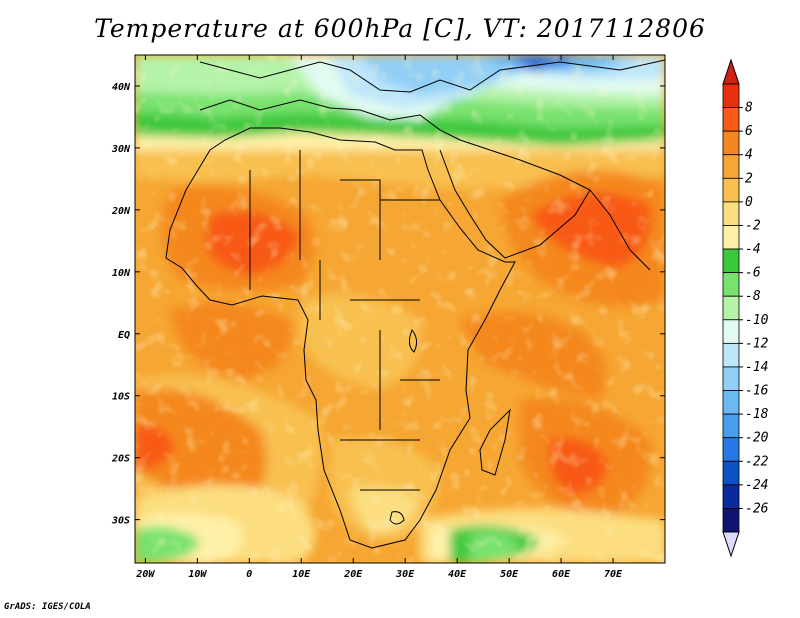  I want to click on lat-tick-label: 30N, so click(121, 149).